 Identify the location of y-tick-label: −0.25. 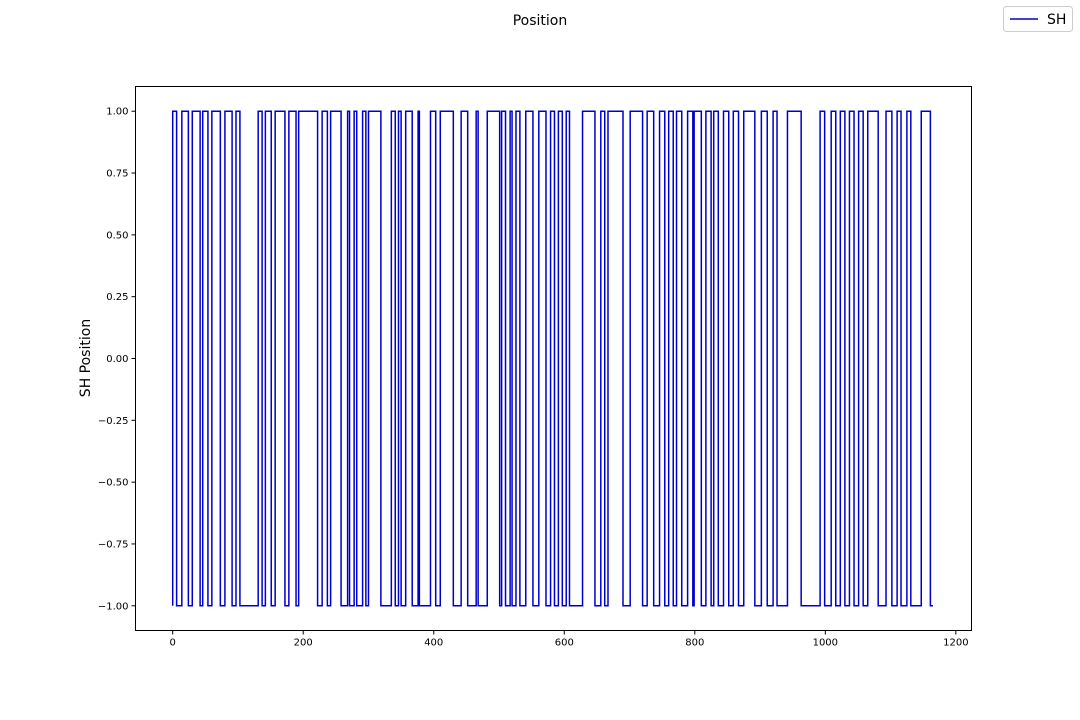
(113, 421).